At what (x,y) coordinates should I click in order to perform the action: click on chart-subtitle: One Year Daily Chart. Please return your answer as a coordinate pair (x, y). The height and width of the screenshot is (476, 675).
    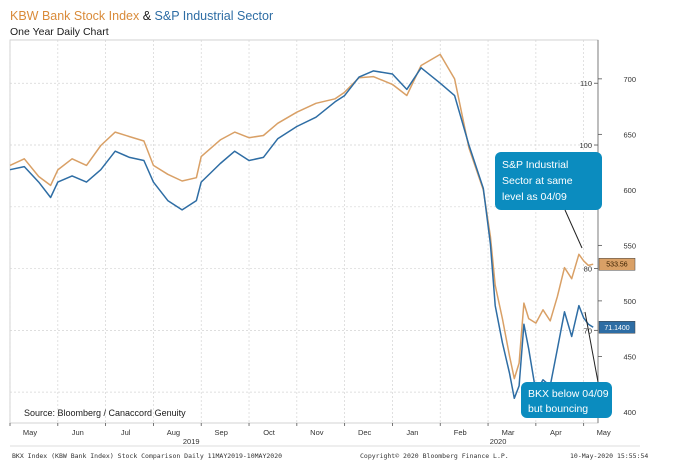
    Looking at the image, I should click on (59, 32).